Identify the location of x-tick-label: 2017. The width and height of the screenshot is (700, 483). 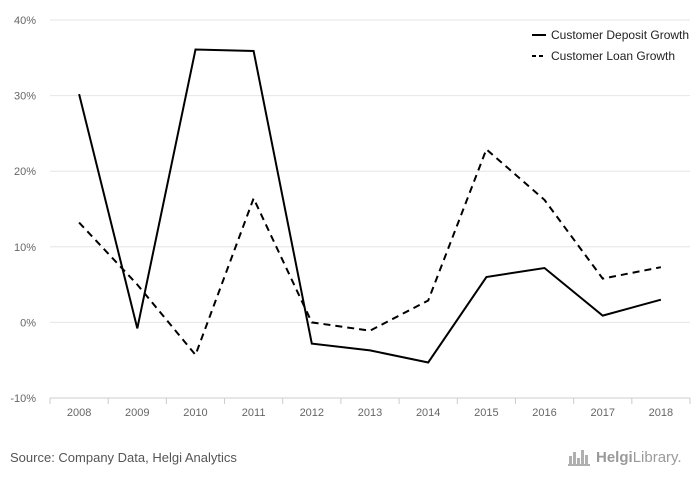
(602, 413).